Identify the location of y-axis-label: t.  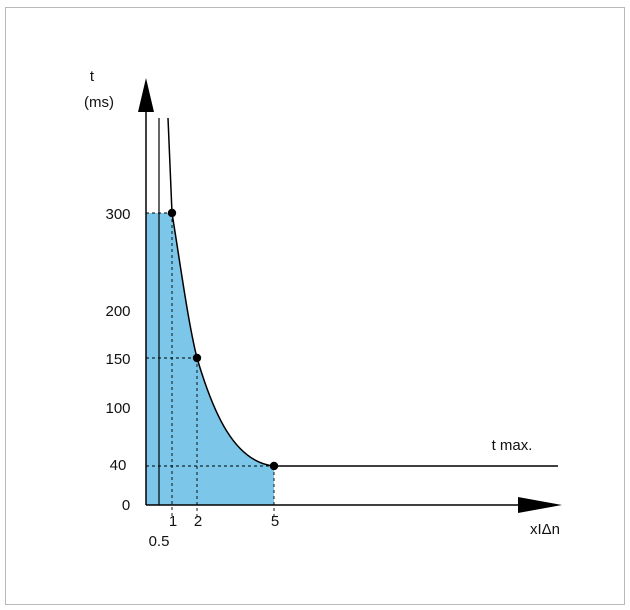
(92, 76).